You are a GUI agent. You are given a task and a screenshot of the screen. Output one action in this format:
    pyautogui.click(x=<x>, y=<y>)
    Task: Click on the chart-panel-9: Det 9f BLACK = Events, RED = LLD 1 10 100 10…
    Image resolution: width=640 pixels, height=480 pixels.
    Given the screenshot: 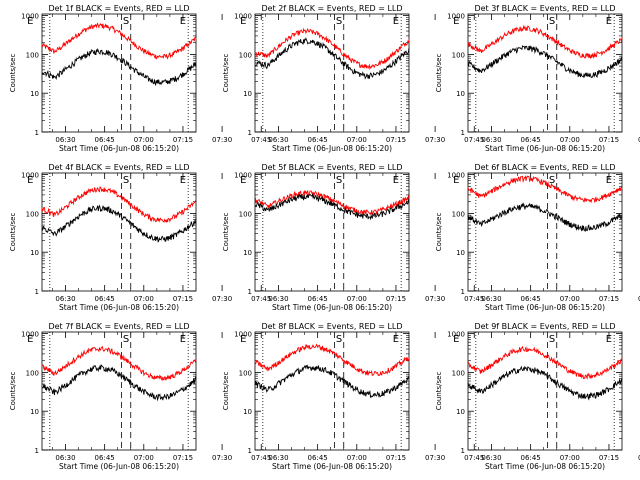 What is the action you would take?
    pyautogui.click(x=537, y=396)
    